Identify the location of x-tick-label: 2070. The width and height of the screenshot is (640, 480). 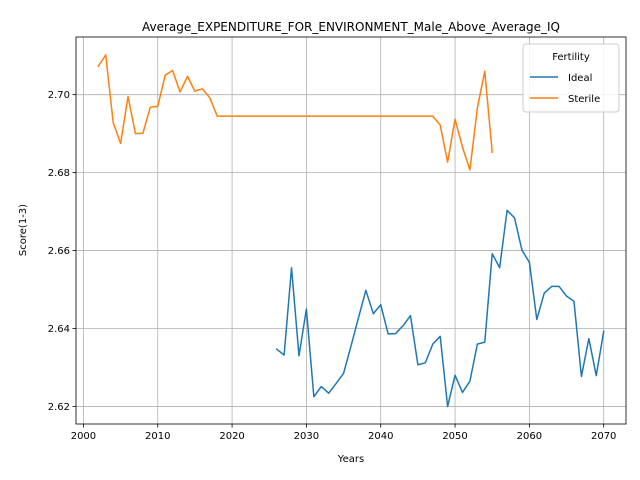
(603, 436).